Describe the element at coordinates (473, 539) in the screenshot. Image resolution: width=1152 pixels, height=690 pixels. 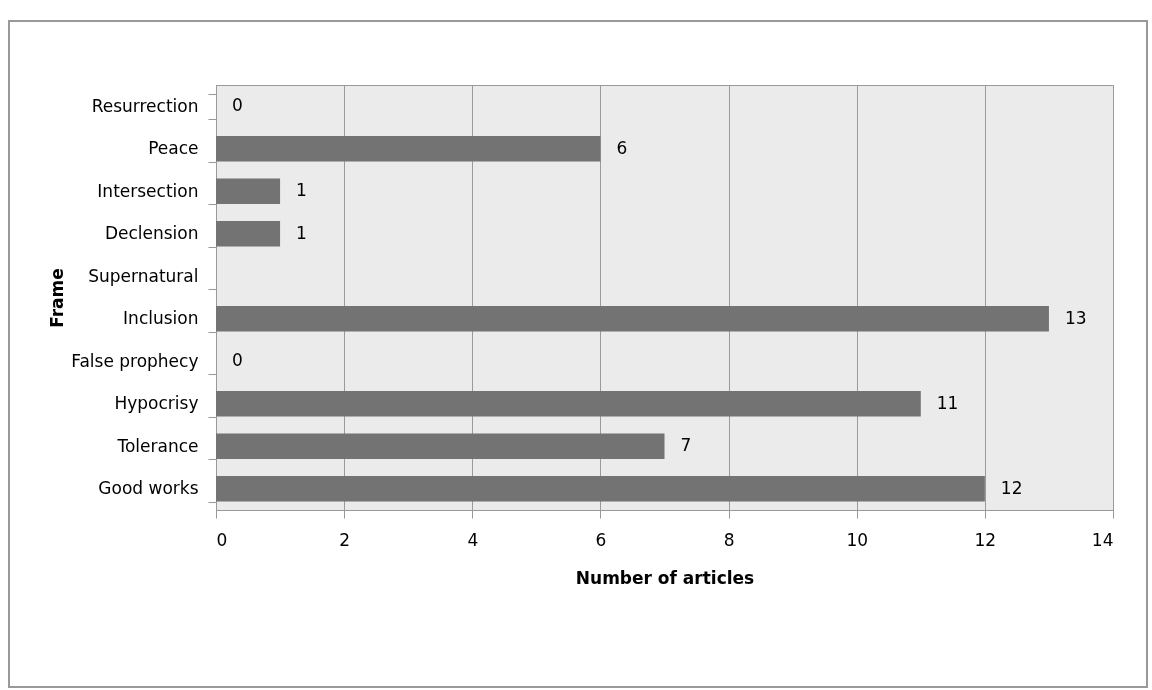
I see `x-tick-label: 4` at that location.